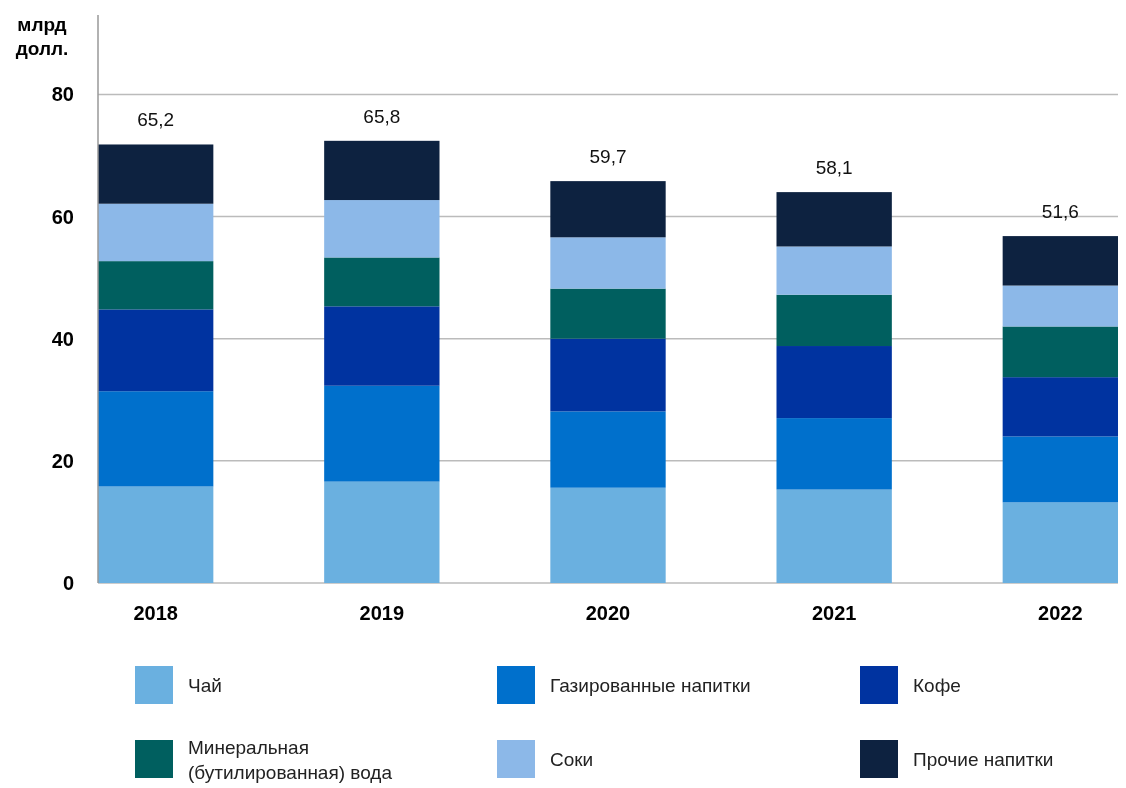 The width and height of the screenshot is (1126, 788). I want to click on legend-label: Газированные напитки, so click(650, 685).